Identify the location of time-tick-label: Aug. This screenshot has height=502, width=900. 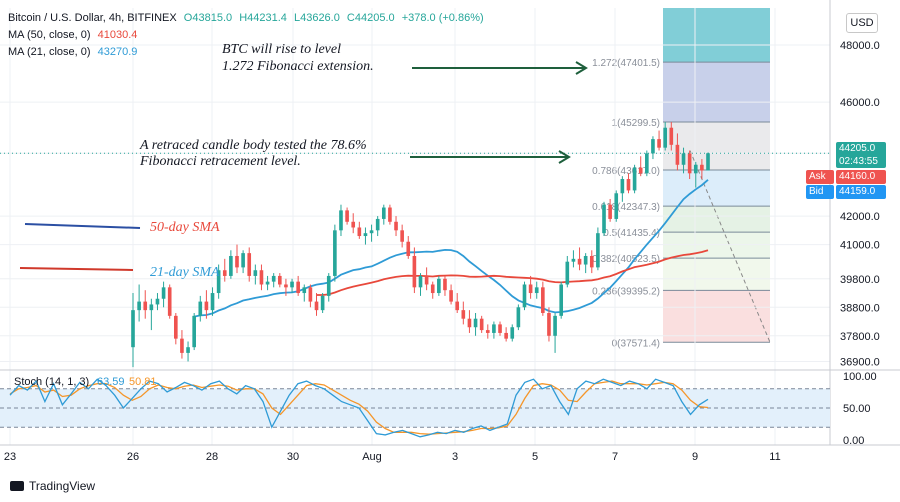
(372, 457).